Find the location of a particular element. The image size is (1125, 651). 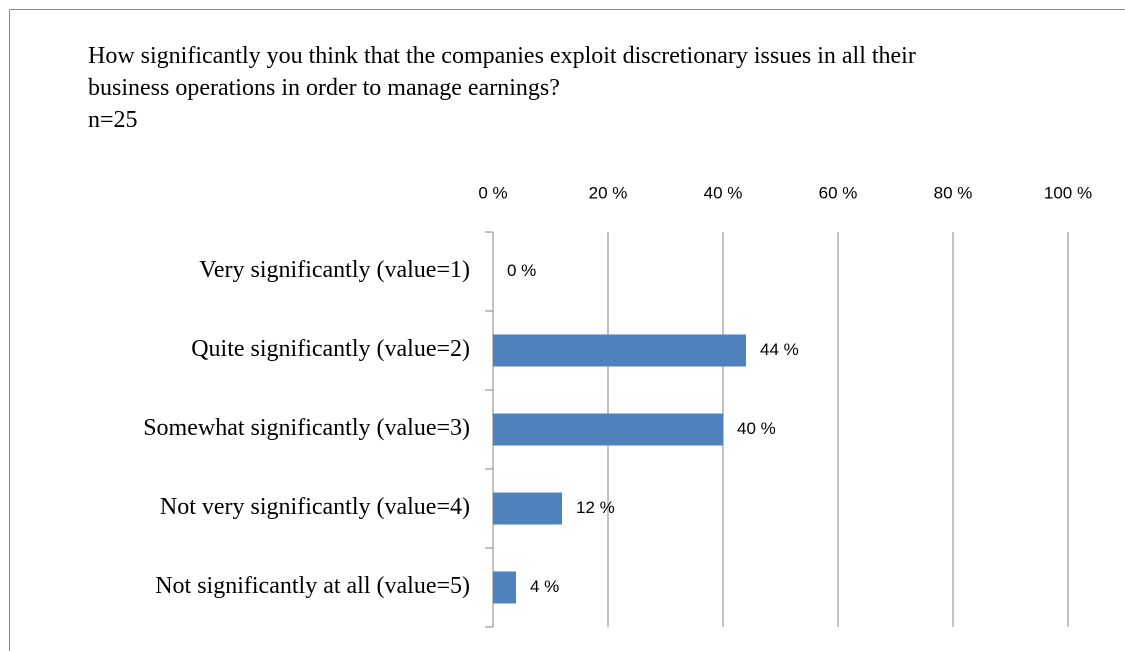

x-tick-label: 80 % is located at coordinates (953, 192).